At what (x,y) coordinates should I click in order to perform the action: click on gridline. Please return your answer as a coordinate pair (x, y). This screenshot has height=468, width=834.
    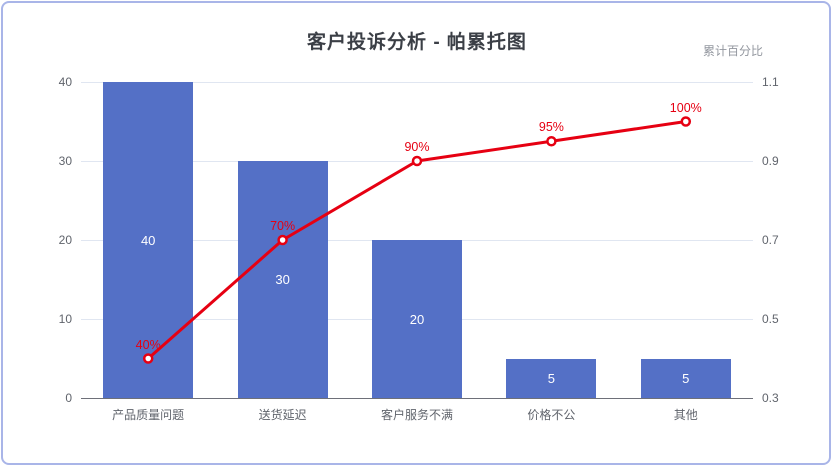
    Looking at the image, I should click on (417, 82).